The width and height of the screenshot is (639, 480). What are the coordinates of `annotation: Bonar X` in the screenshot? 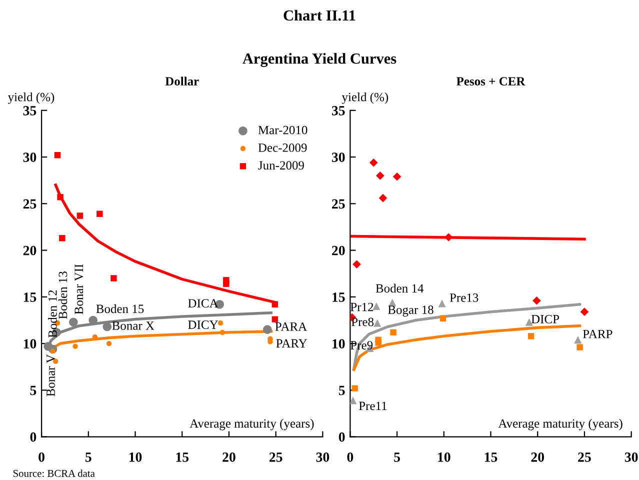 It's located at (133, 326).